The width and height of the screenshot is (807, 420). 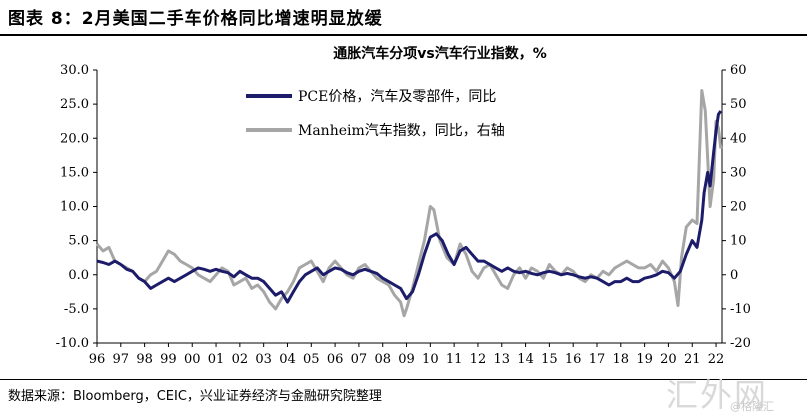 What do you see at coordinates (78, 241) in the screenshot?
I see `left-tick-label: 5.0` at bounding box center [78, 241].